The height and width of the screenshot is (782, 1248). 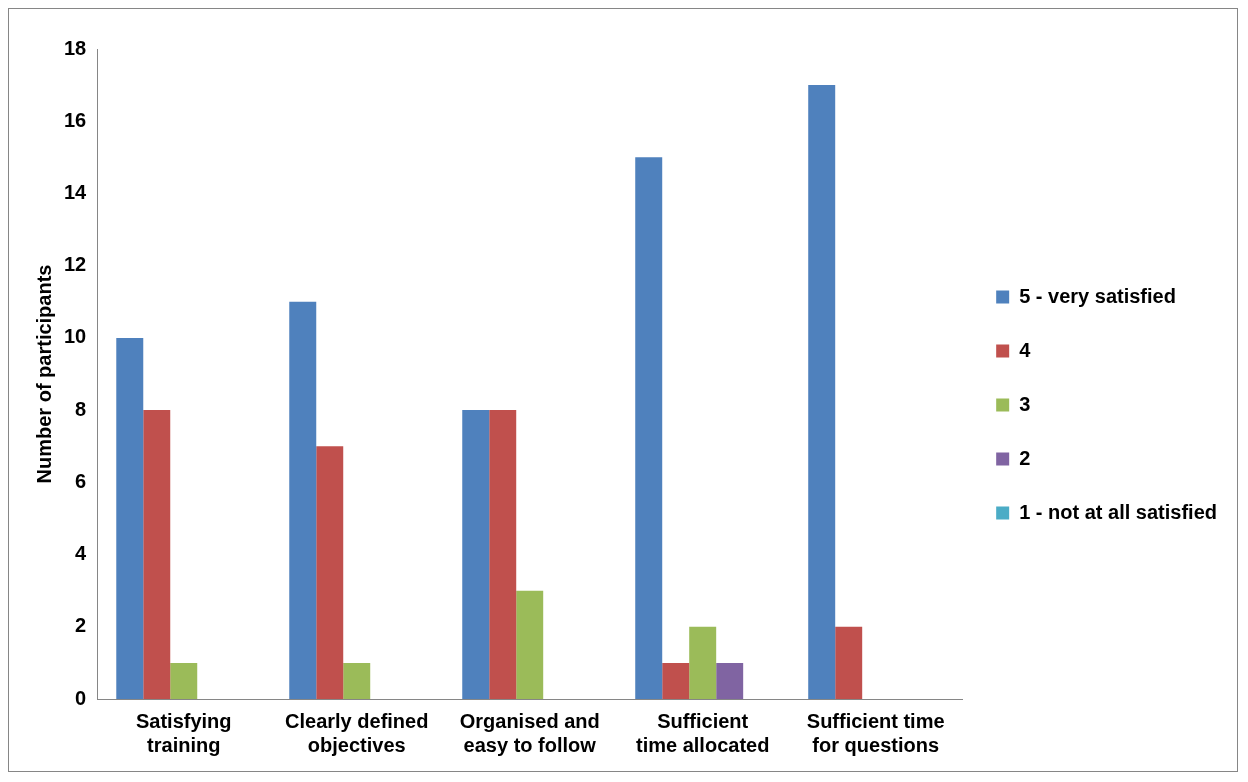 I want to click on y-tick-label: 4, so click(x=81, y=553).